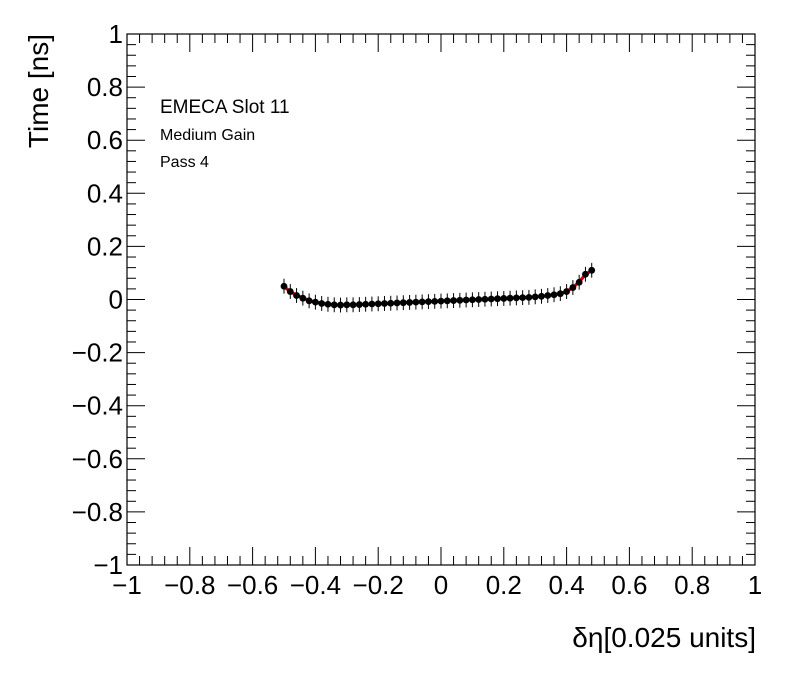  I want to click on y-tick-label: 0.2, so click(105, 246).